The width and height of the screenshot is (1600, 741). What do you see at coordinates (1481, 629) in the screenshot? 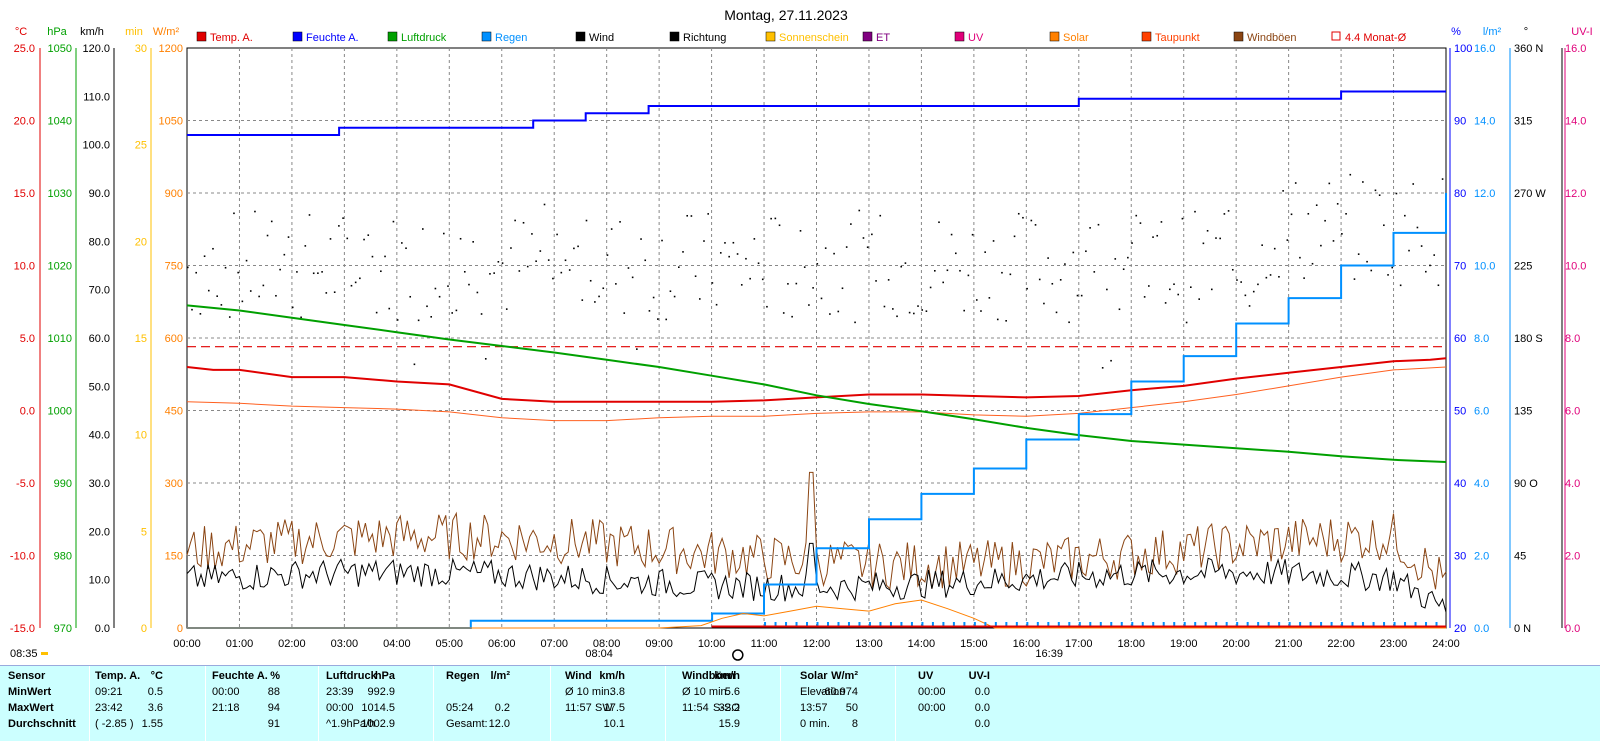
I see `rain-tick: 0.0` at bounding box center [1481, 629].